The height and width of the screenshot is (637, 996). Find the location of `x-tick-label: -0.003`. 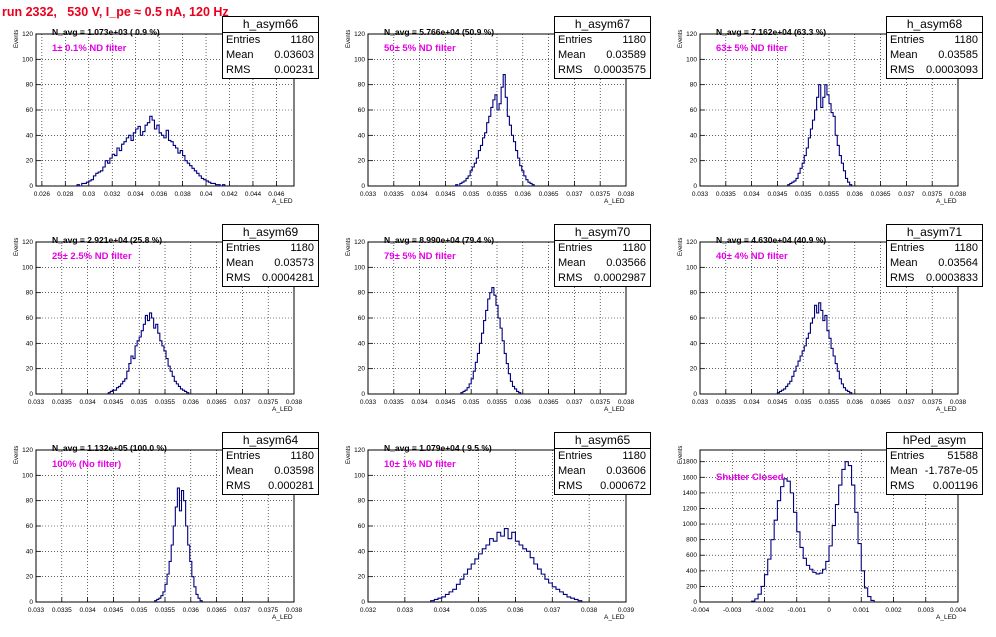

x-tick-label: -0.003 is located at coordinates (732, 610).